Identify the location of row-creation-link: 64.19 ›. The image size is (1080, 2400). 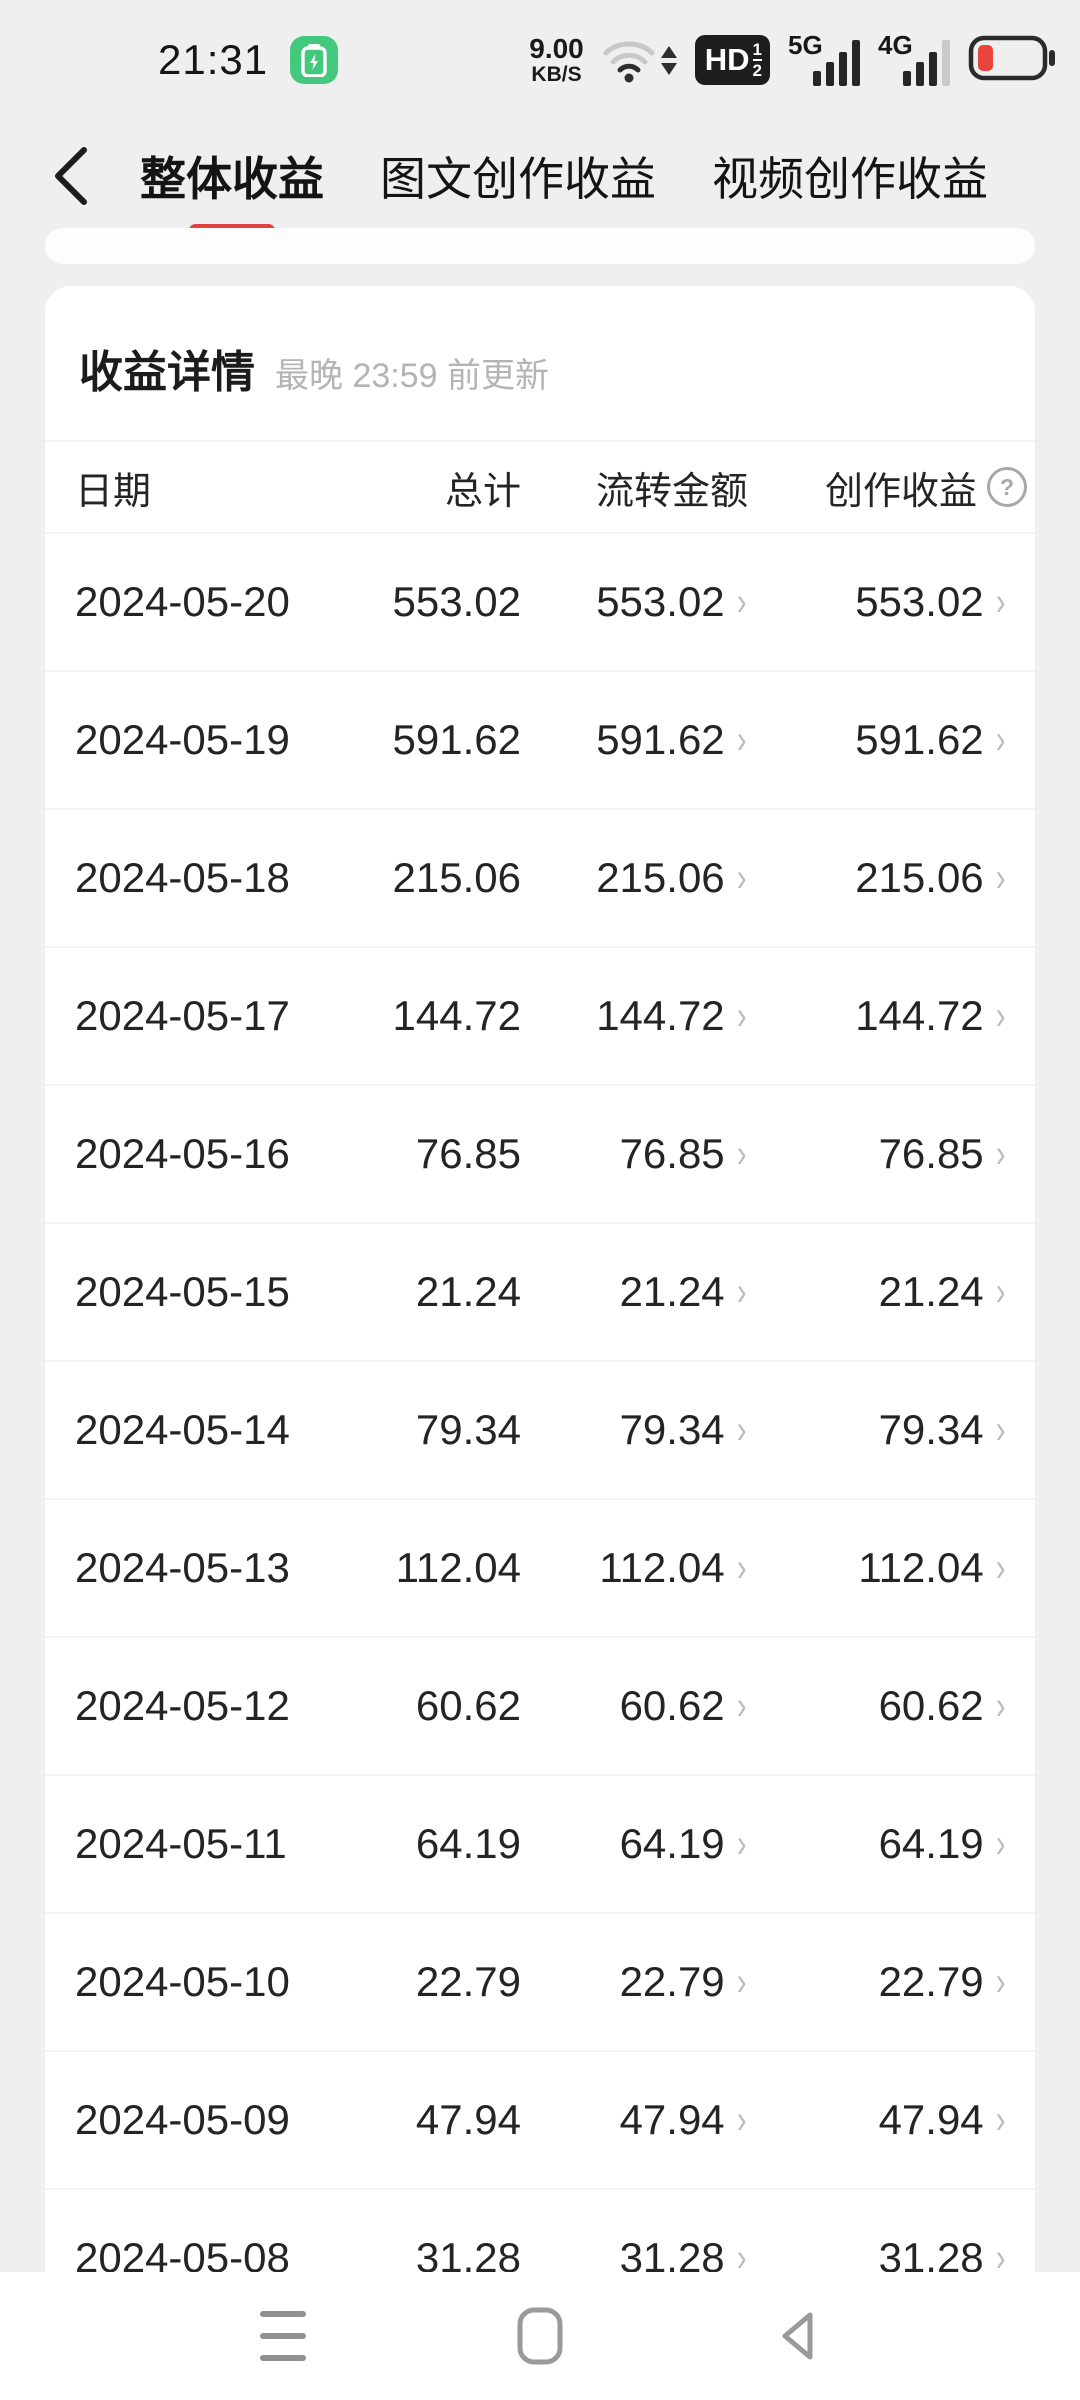
(942, 1843).